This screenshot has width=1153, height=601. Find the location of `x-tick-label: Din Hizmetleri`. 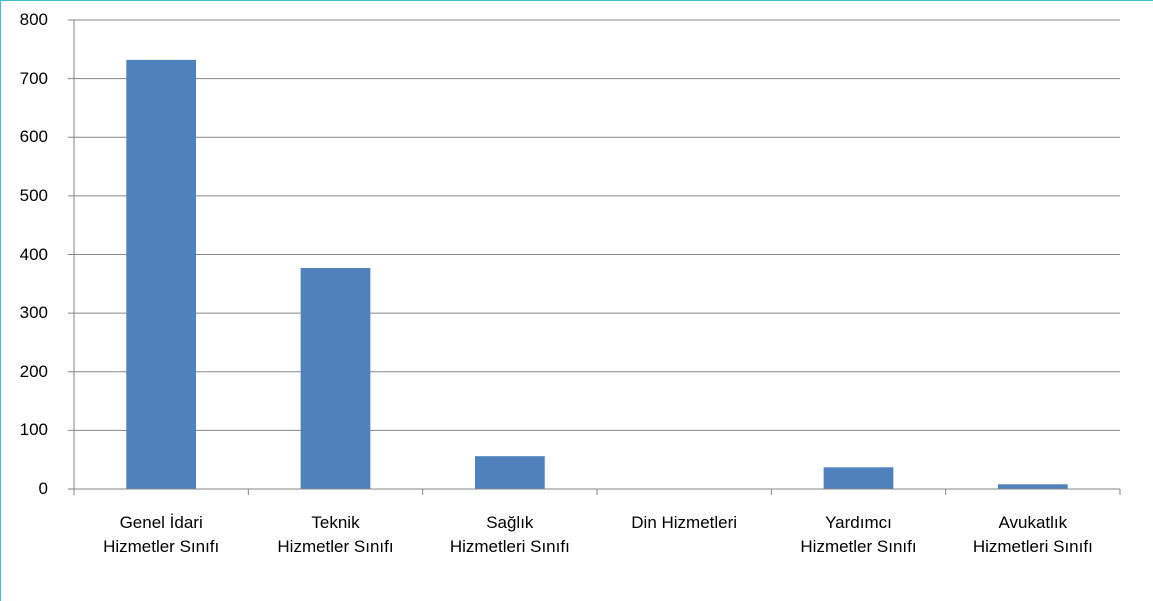

x-tick-label: Din Hizmetleri is located at coordinates (684, 522).